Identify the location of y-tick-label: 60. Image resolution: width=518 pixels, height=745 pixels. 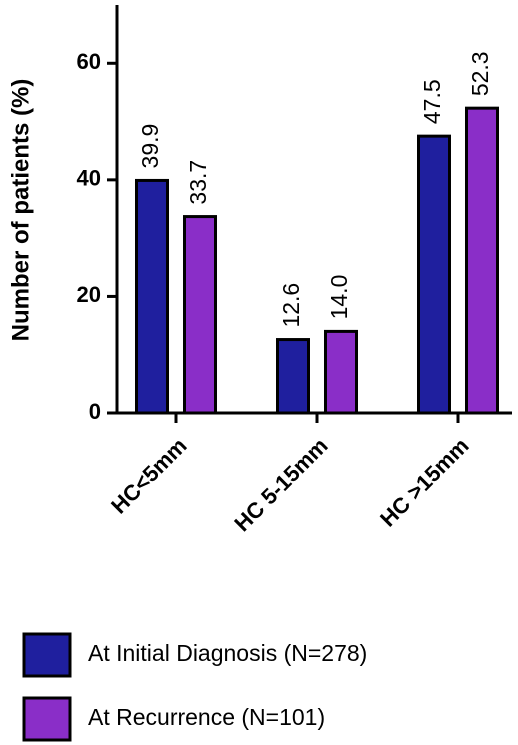
(89, 61).